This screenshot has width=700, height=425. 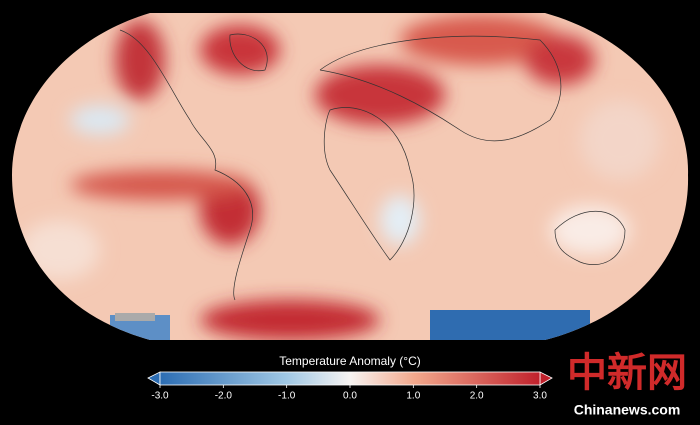 I want to click on colorbar-bar, so click(x=350, y=378).